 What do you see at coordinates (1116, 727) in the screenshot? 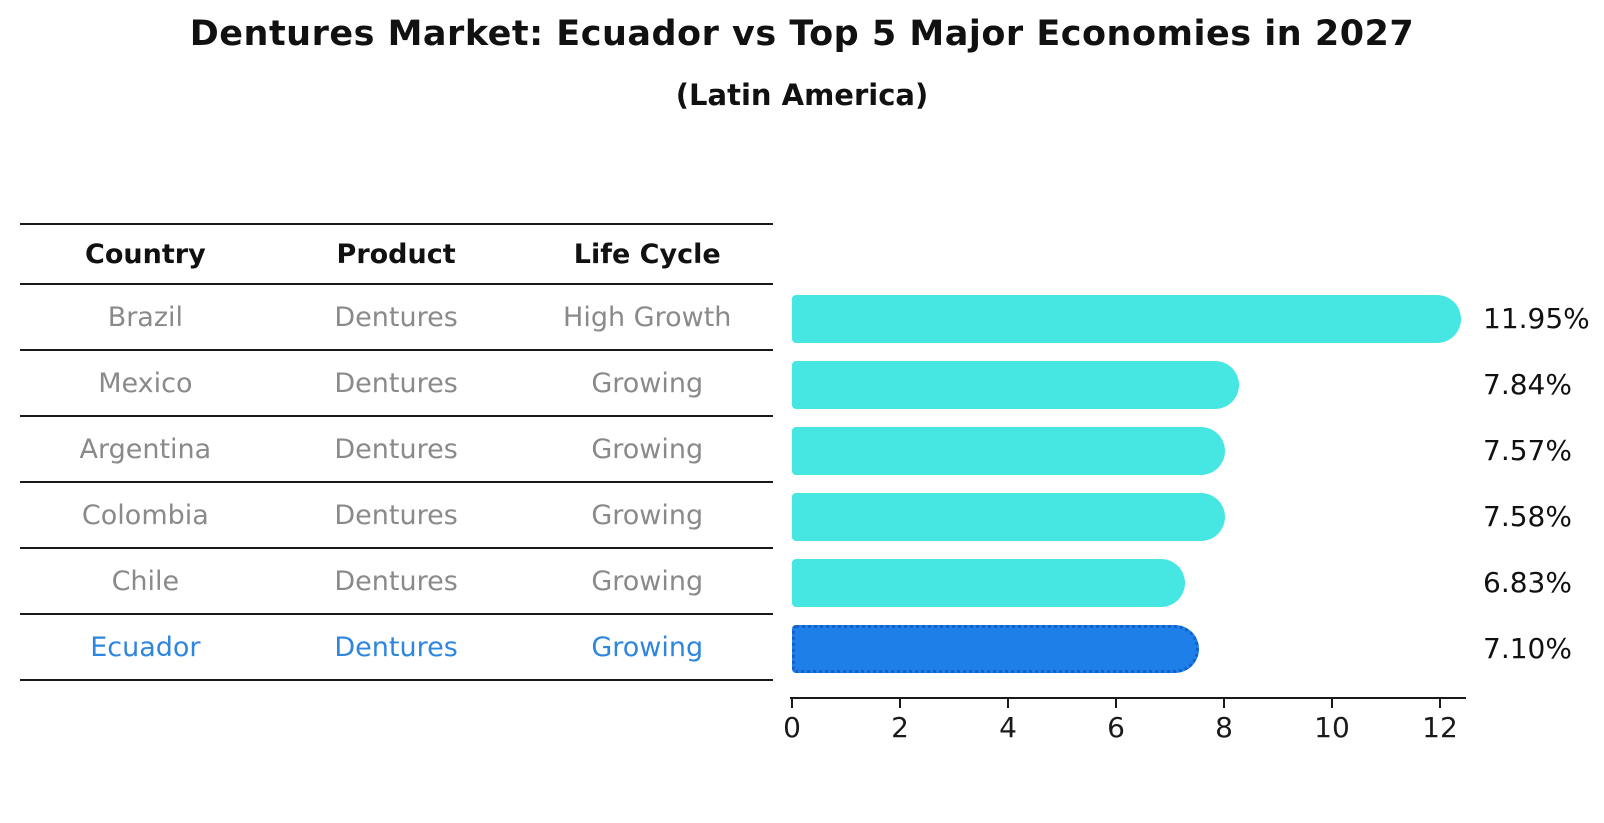
I see `x-axis-tick-label: 6` at bounding box center [1116, 727].